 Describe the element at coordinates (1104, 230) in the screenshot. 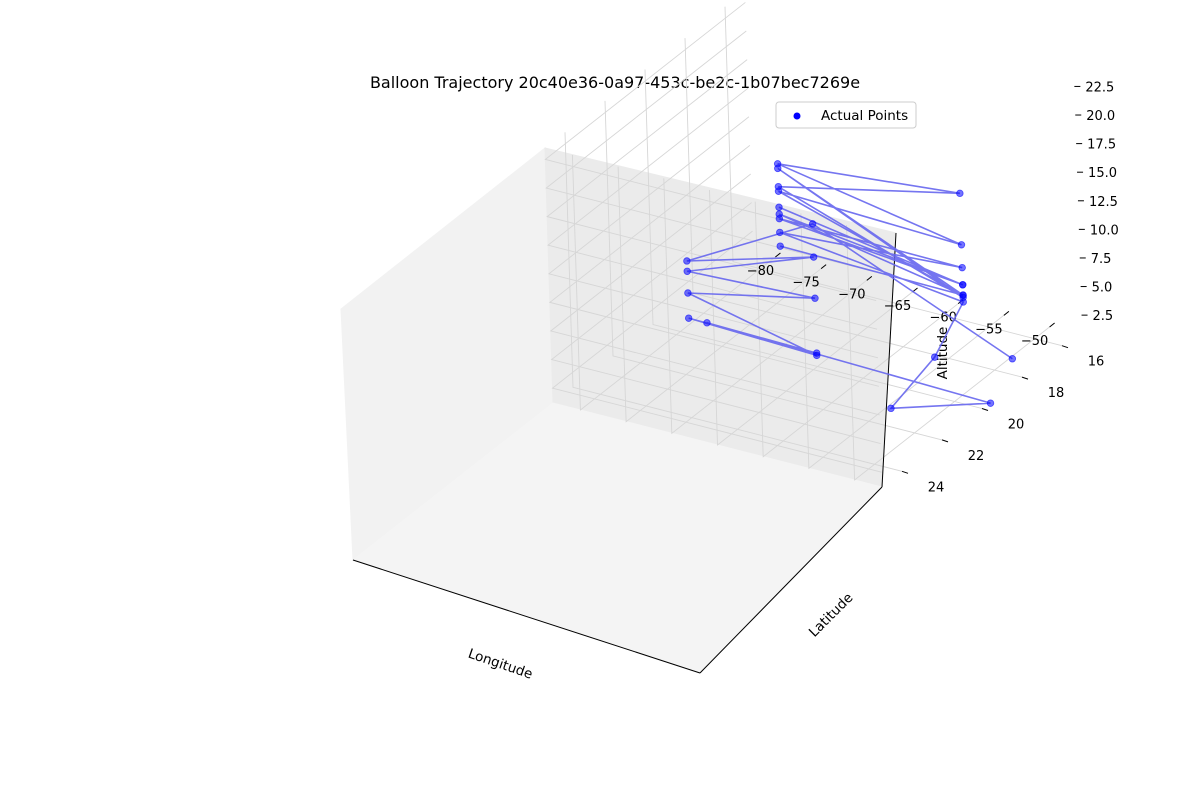

I see `z-tick-label: 10.0` at that location.